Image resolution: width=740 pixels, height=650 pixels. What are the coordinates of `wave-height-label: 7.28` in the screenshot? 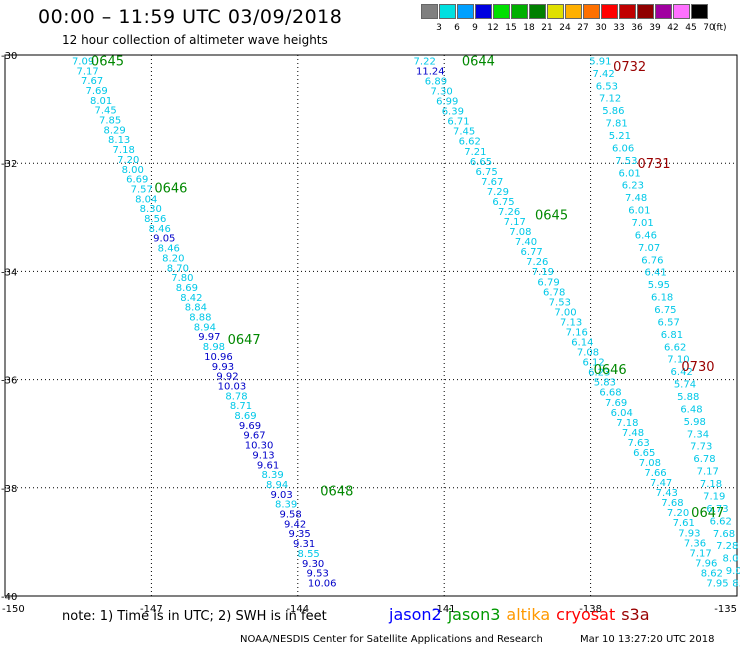 It's located at (727, 546).